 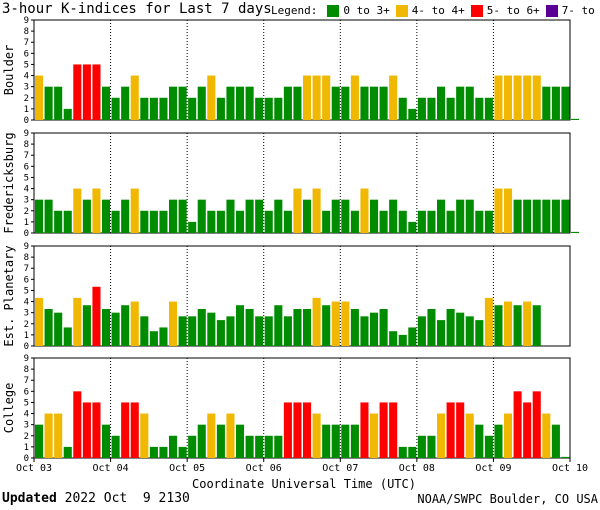 What do you see at coordinates (26, 314) in the screenshot?
I see `y-tick-label: 3` at bounding box center [26, 314].